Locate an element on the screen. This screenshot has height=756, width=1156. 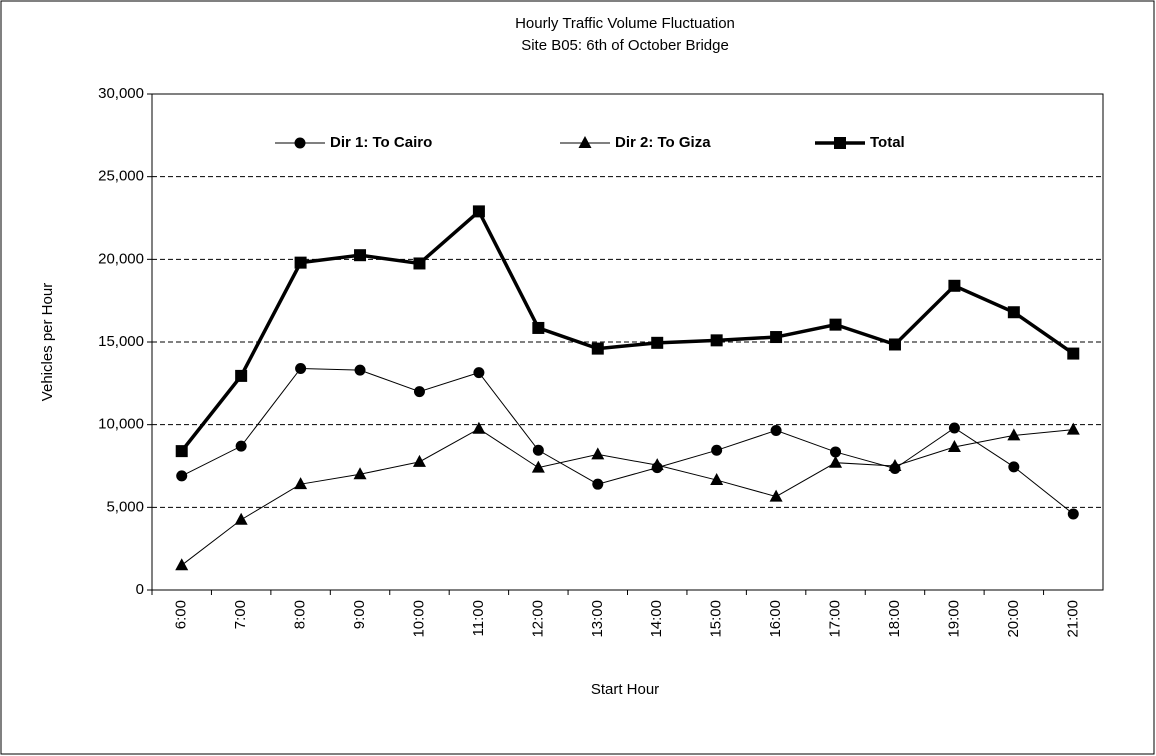
x-tick-label: 6:00 is located at coordinates (181, 614).